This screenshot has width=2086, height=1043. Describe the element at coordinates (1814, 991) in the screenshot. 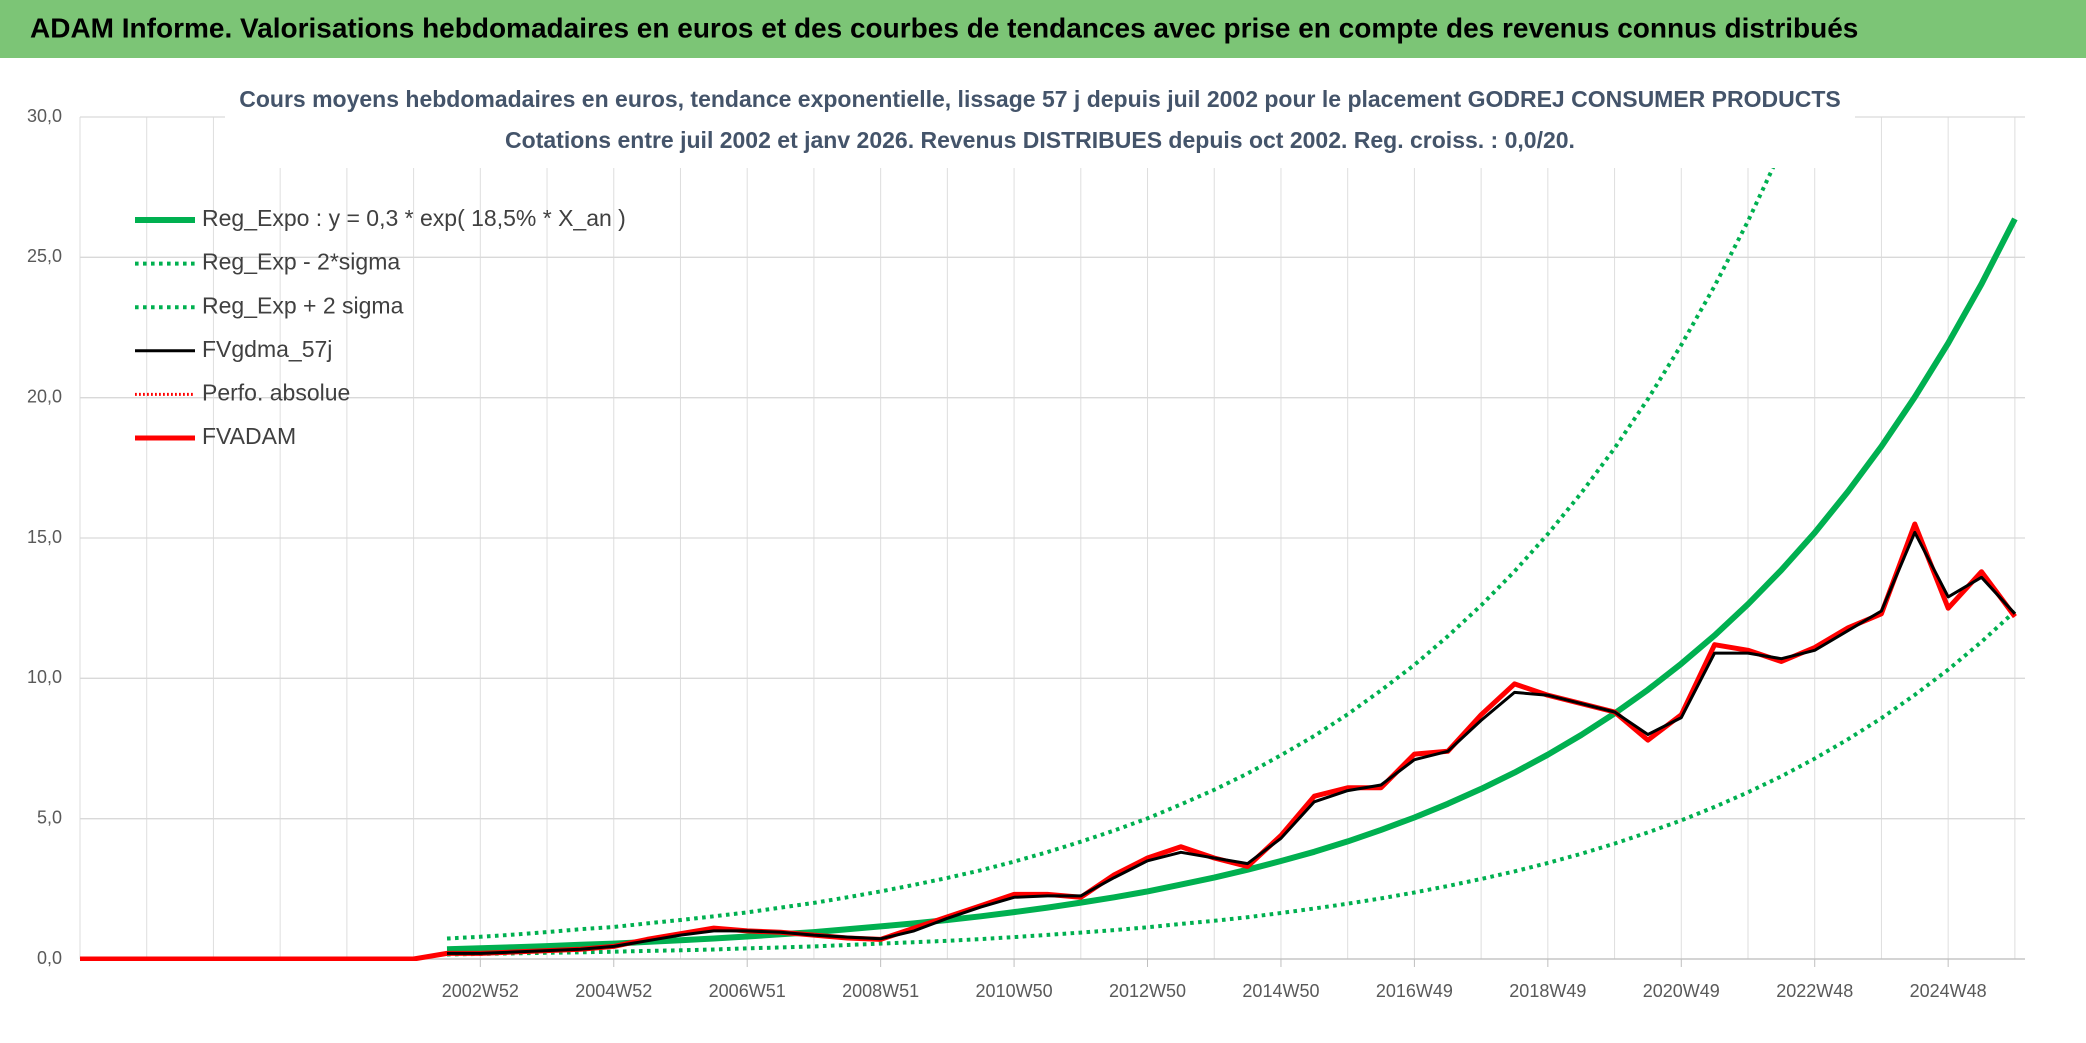

I see `x-tick-label: 2022W48` at that location.